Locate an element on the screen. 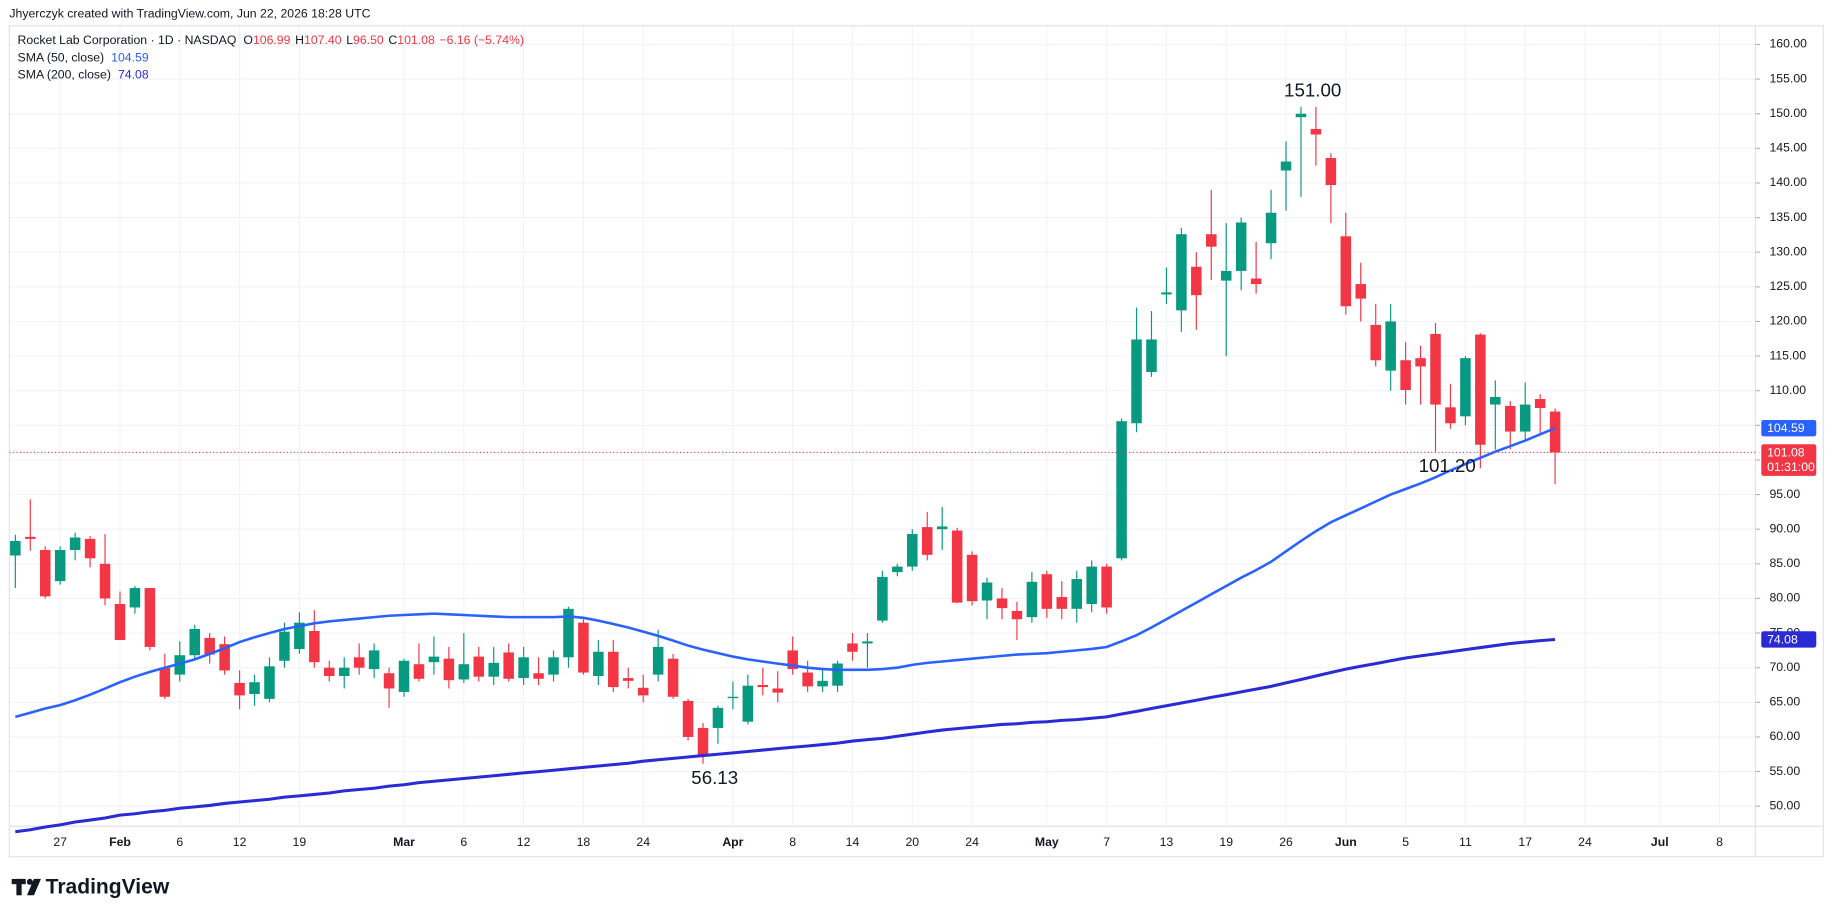 The height and width of the screenshot is (917, 1835). x-tick-label: 8 is located at coordinates (1719, 842).